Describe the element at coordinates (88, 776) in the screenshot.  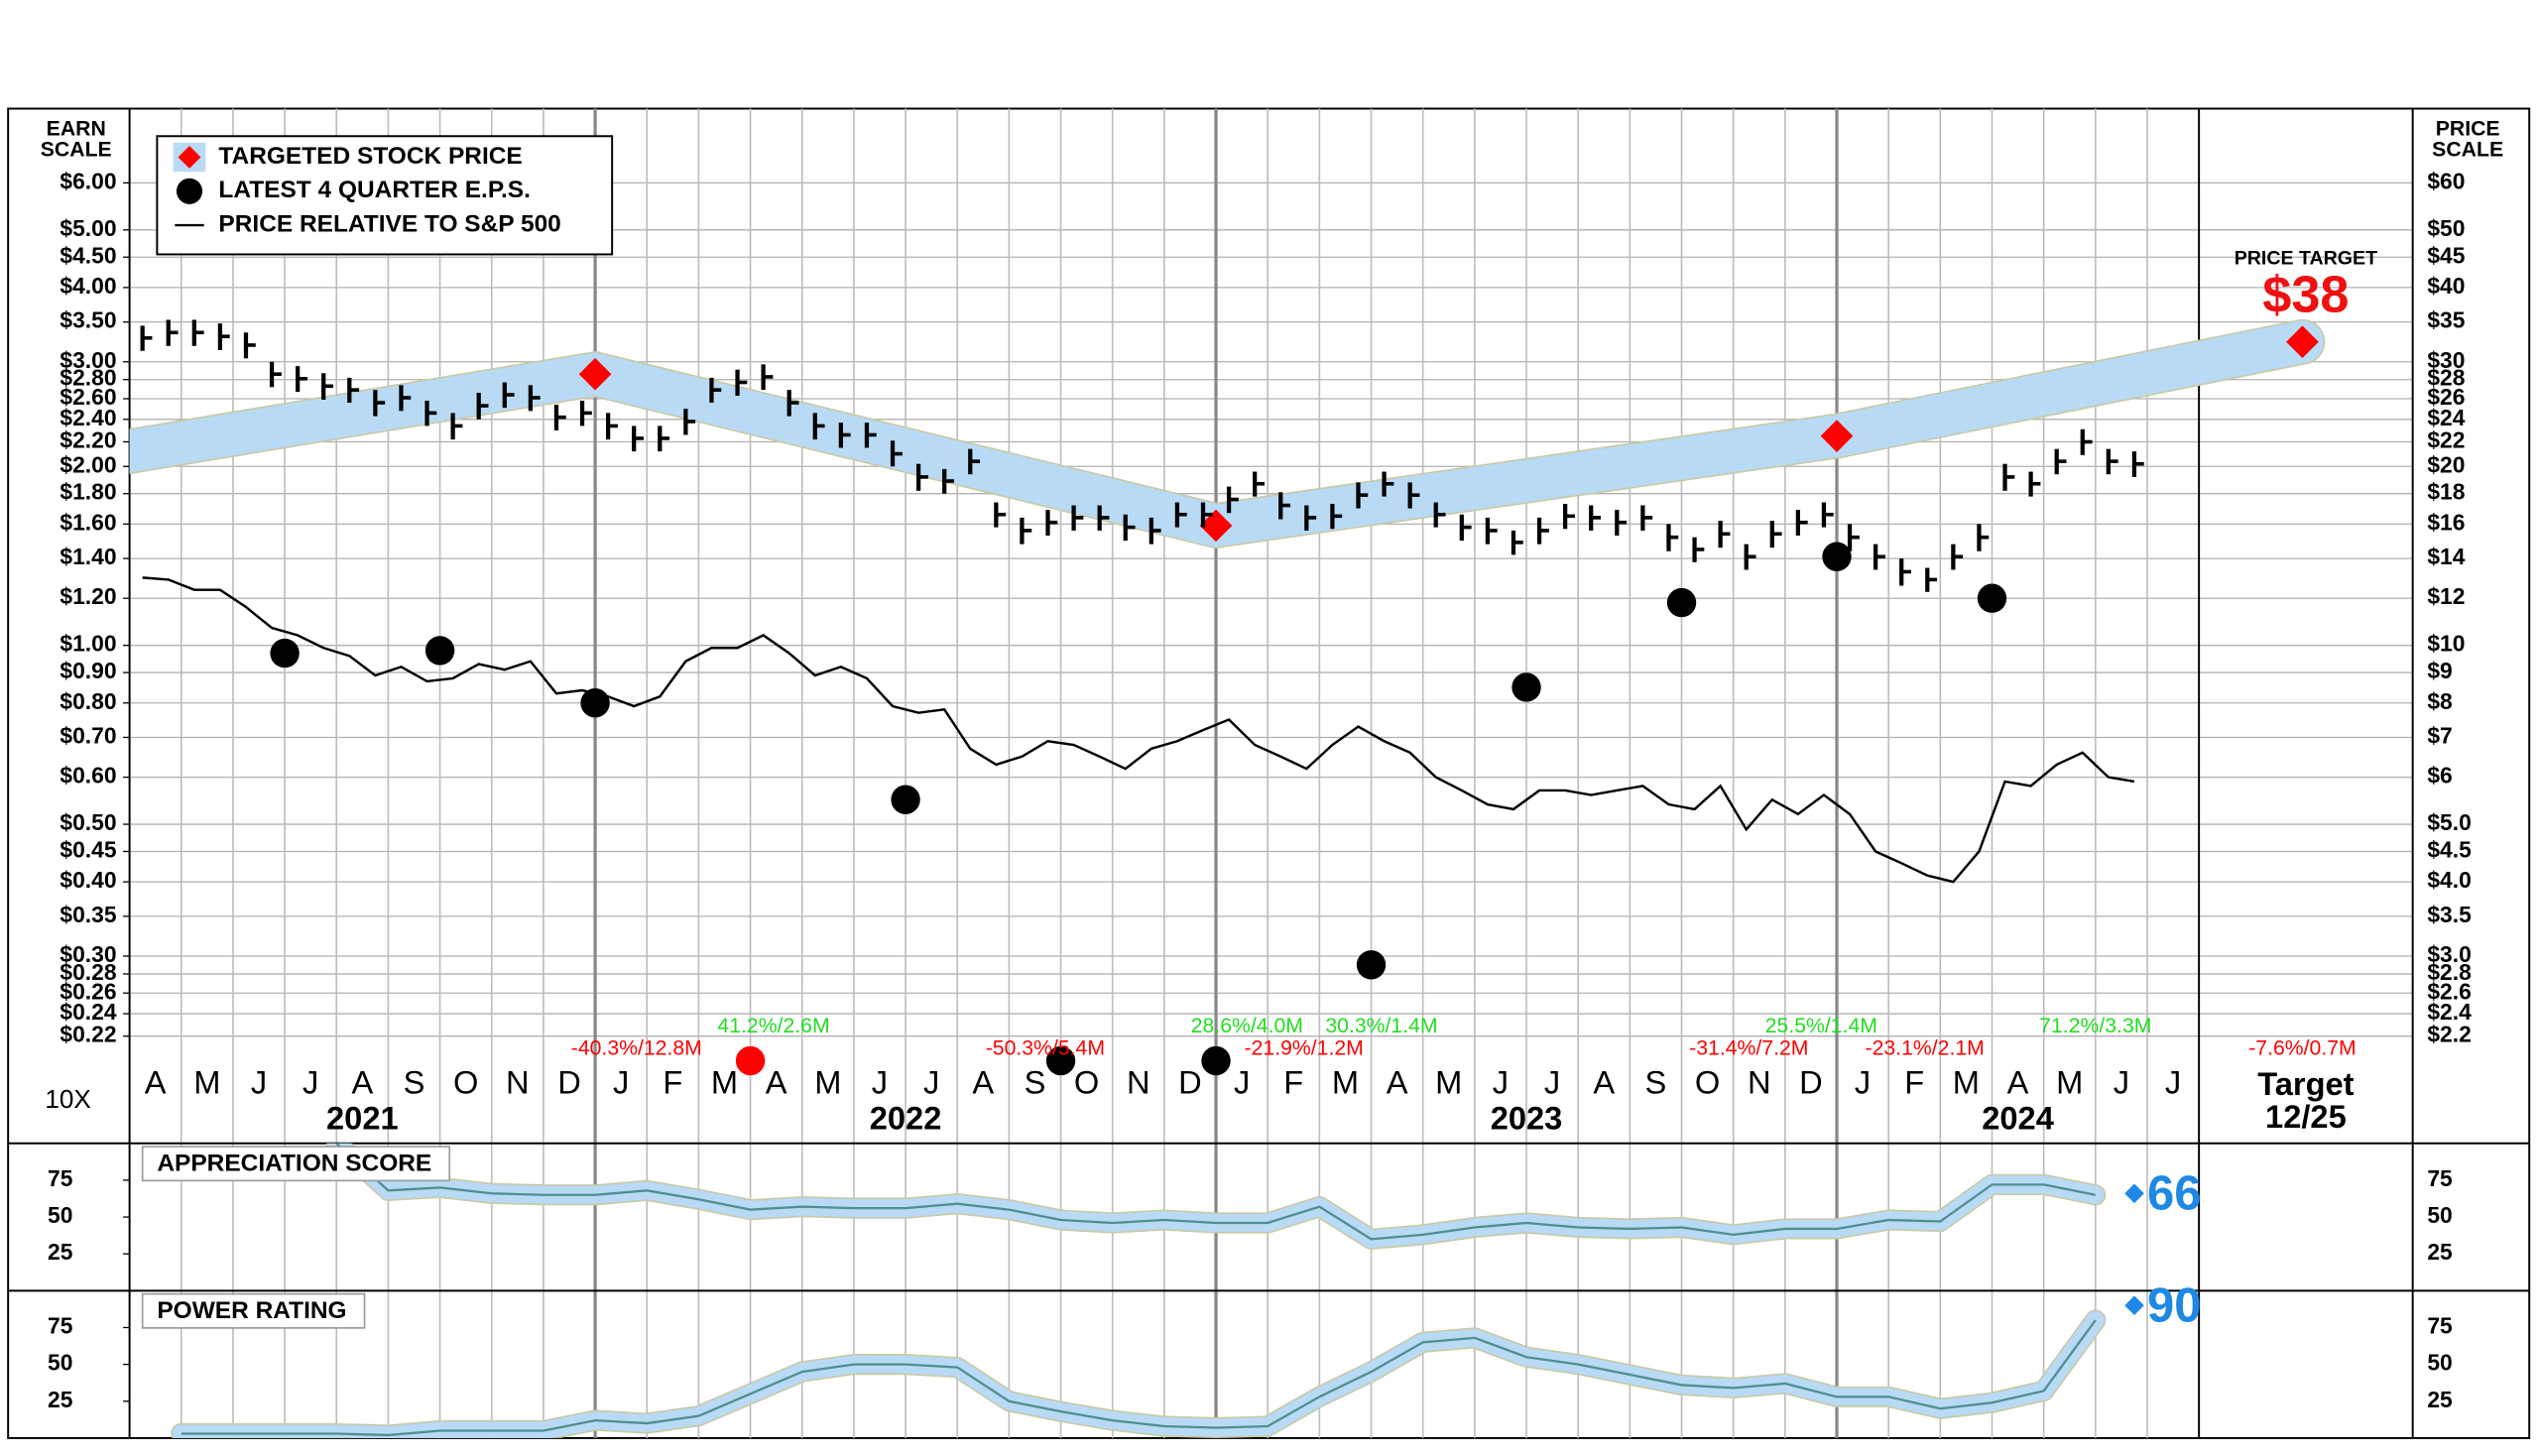
I see `y-tick-label: $0.60` at that location.